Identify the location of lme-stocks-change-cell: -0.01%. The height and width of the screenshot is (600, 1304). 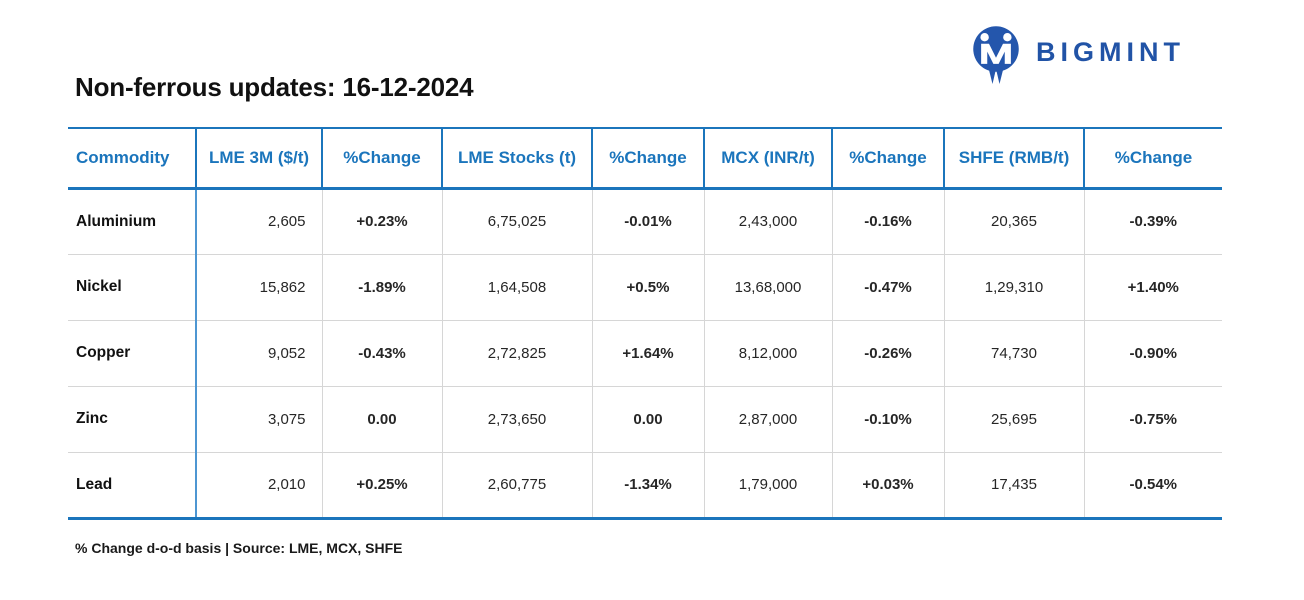
(648, 221).